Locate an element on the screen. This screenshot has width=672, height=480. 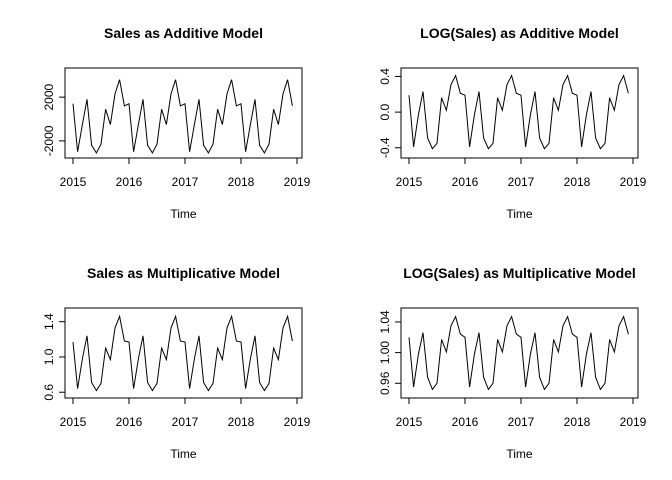
y-tick-label: 0.96 is located at coordinates (385, 383).